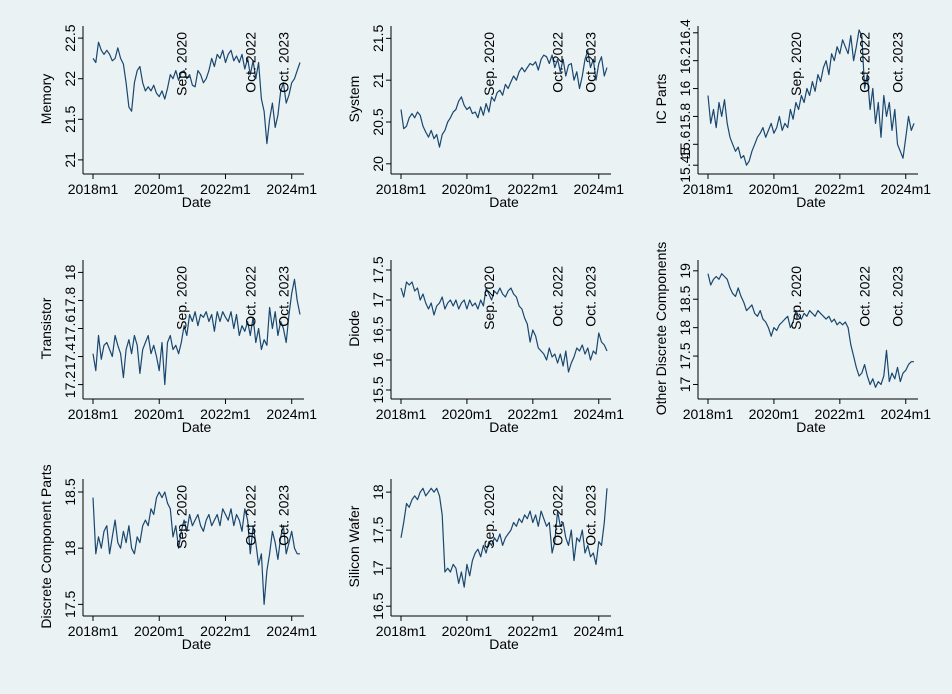 This screenshot has width=952, height=694. I want to click on y-tick-label: 15.5, so click(378, 389).